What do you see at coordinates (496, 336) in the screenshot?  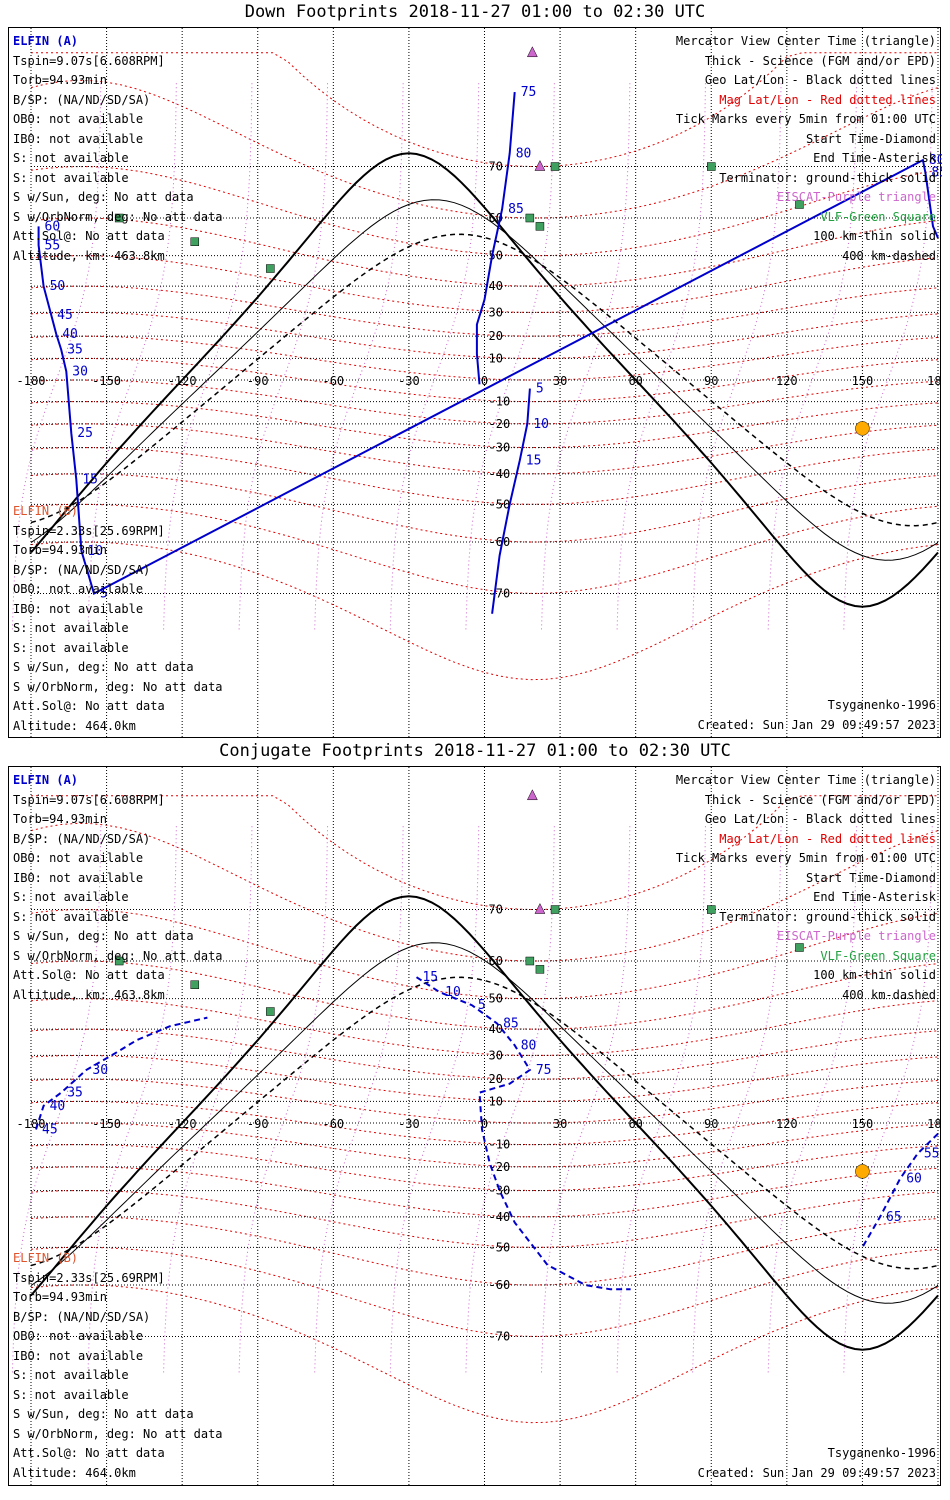 I see `lat-tick-label: 20` at bounding box center [496, 336].